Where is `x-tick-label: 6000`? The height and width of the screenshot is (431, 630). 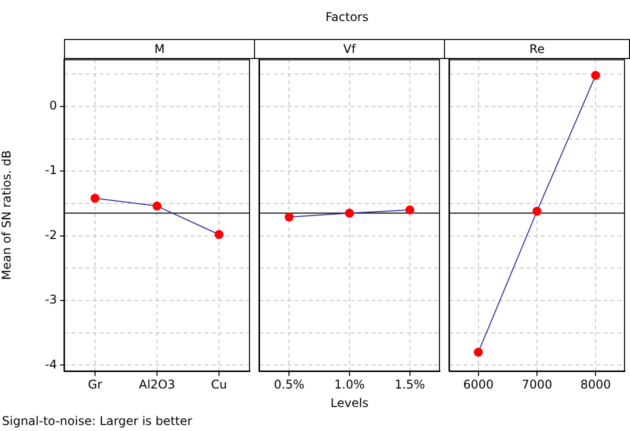 x-tick-label: 6000 is located at coordinates (478, 384).